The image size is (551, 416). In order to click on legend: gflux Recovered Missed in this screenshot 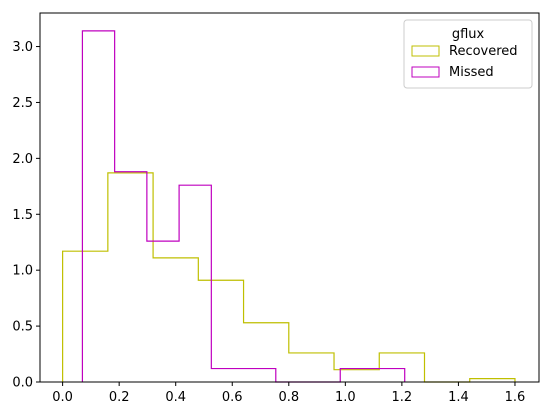, I will do `click(468, 54)`.